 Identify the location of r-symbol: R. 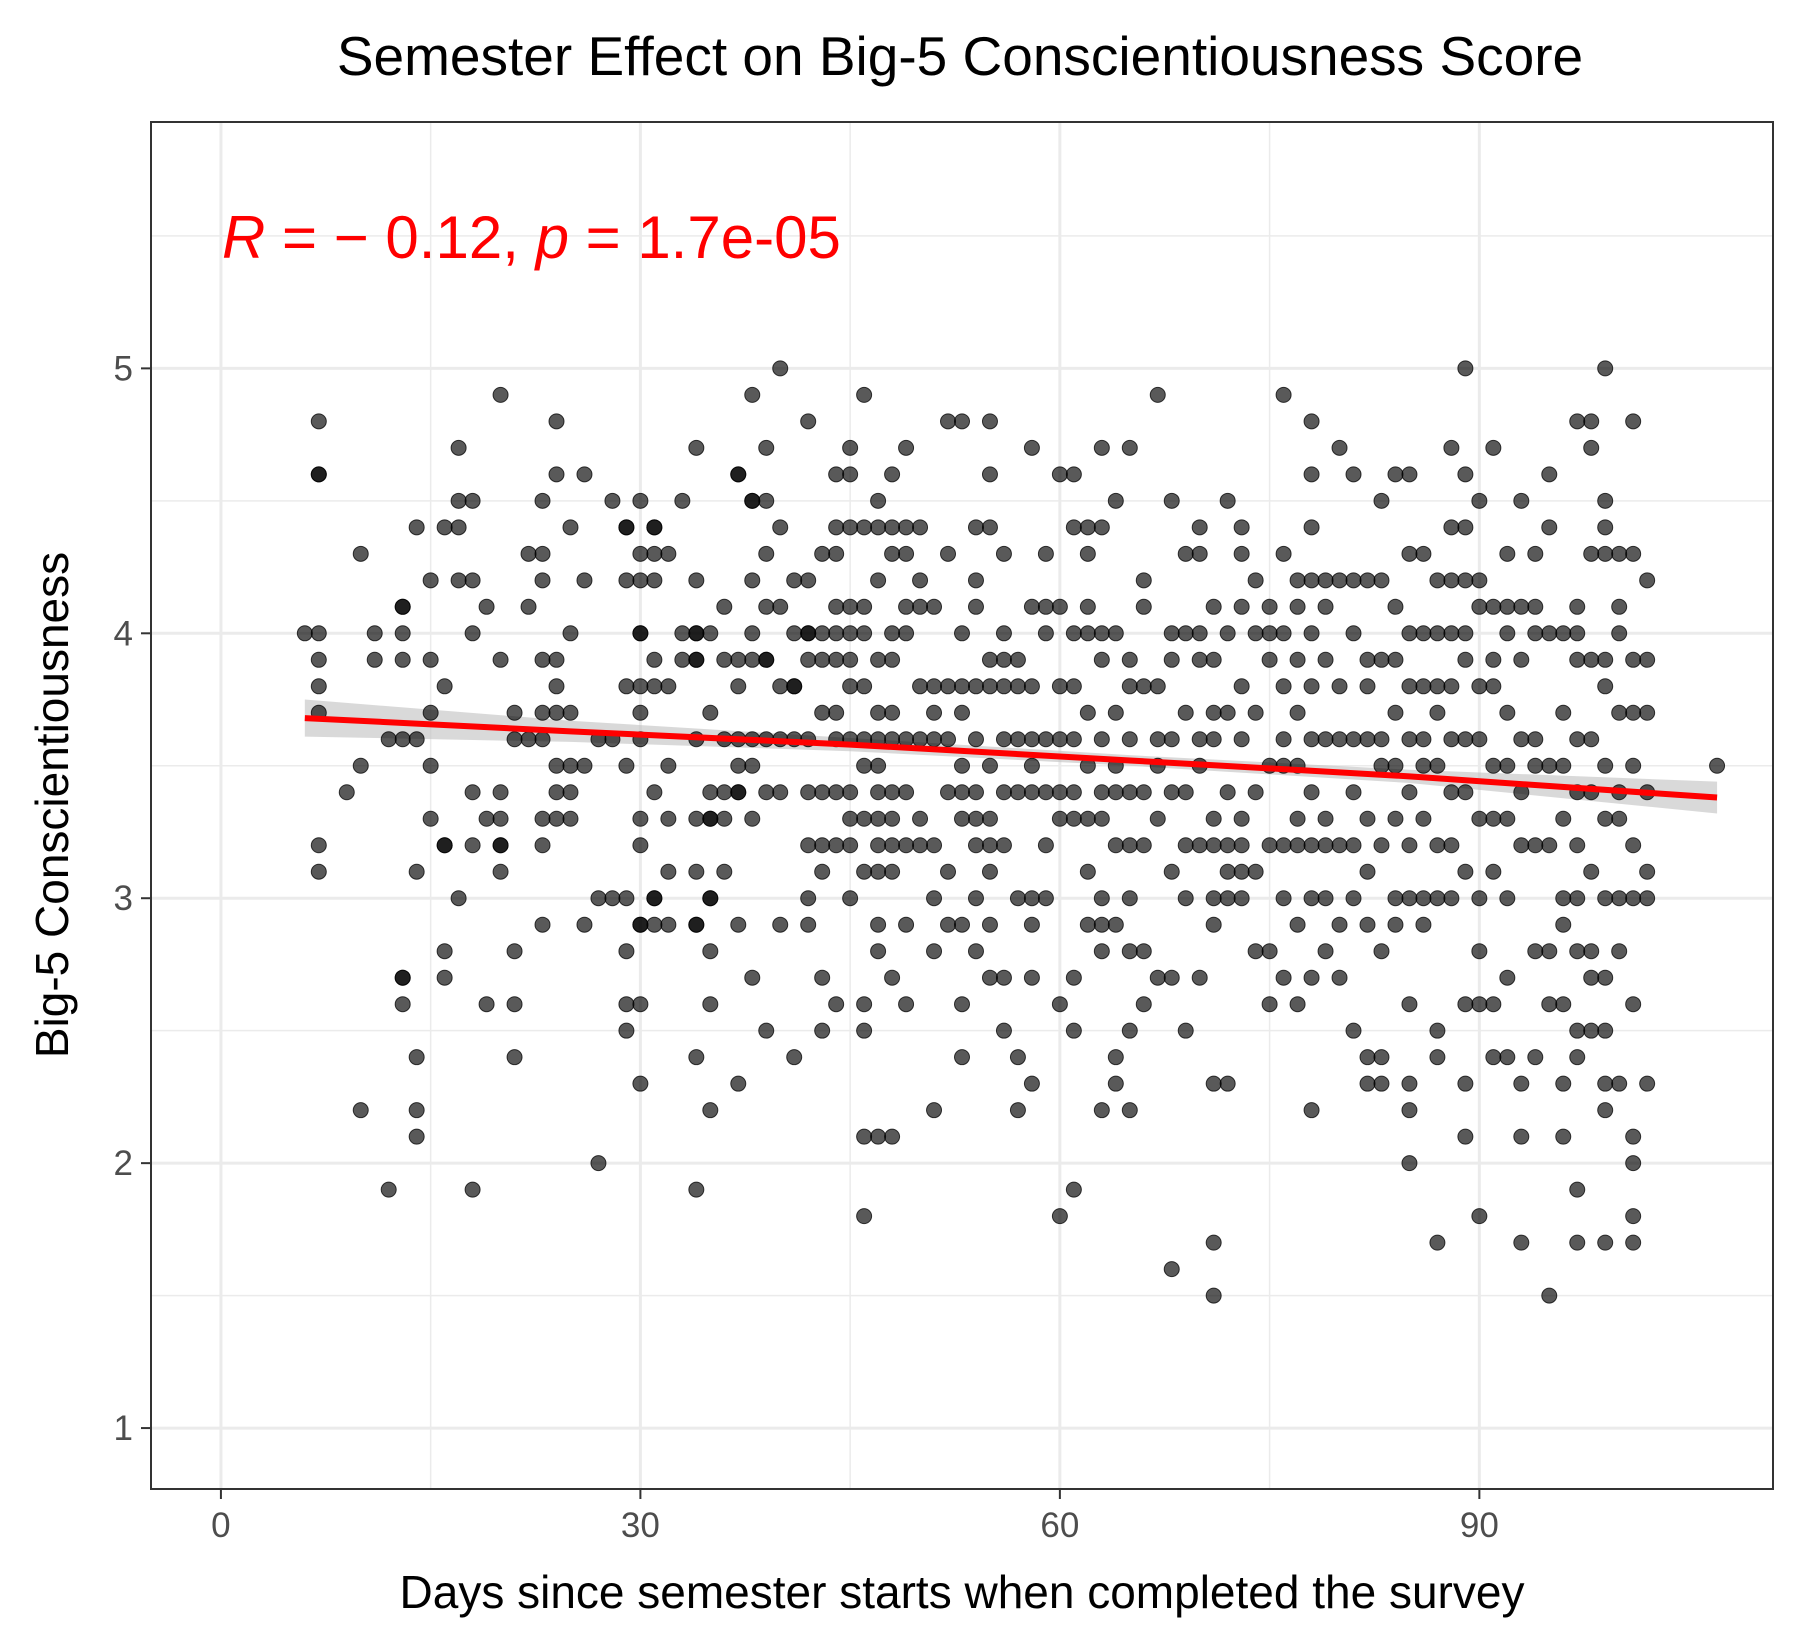
(243, 237).